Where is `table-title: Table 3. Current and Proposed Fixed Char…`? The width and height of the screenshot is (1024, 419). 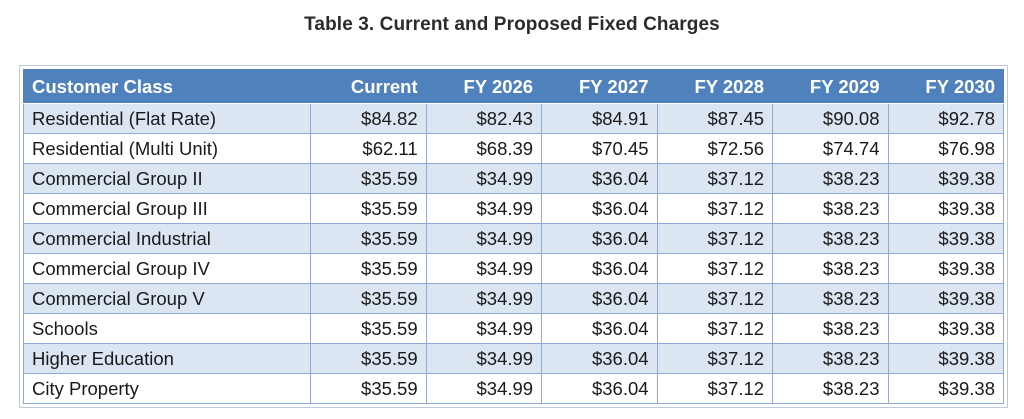
table-title: Table 3. Current and Proposed Fixed Char… is located at coordinates (512, 24).